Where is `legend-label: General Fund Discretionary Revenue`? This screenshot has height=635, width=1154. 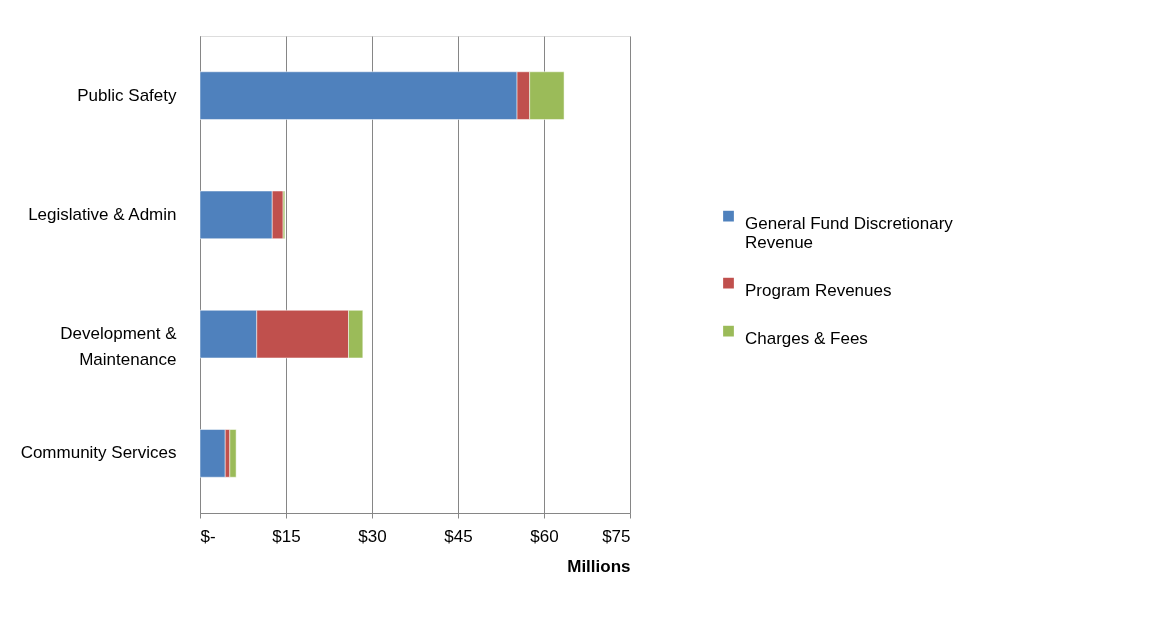
legend-label: General Fund Discretionary Revenue is located at coordinates (849, 233).